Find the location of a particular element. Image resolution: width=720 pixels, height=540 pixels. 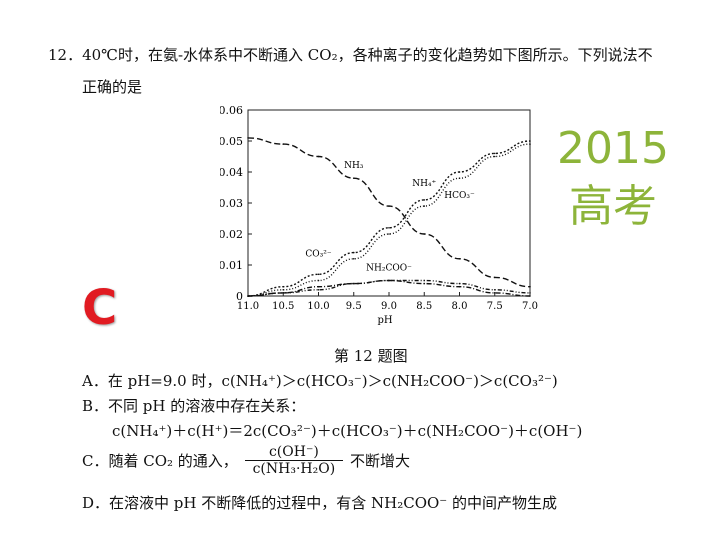

year-badge: 2015 高考 is located at coordinates (613, 178).